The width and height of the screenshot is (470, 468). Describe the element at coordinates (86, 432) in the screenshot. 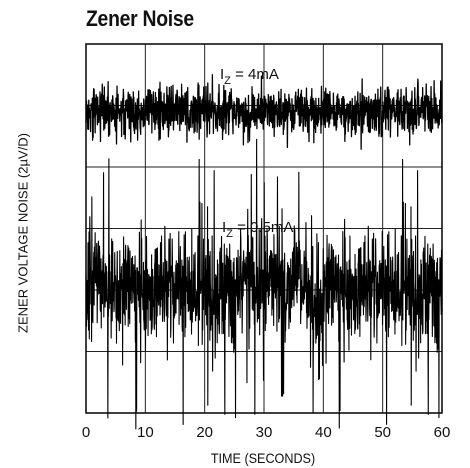

I see `x-tick-label: 0` at that location.